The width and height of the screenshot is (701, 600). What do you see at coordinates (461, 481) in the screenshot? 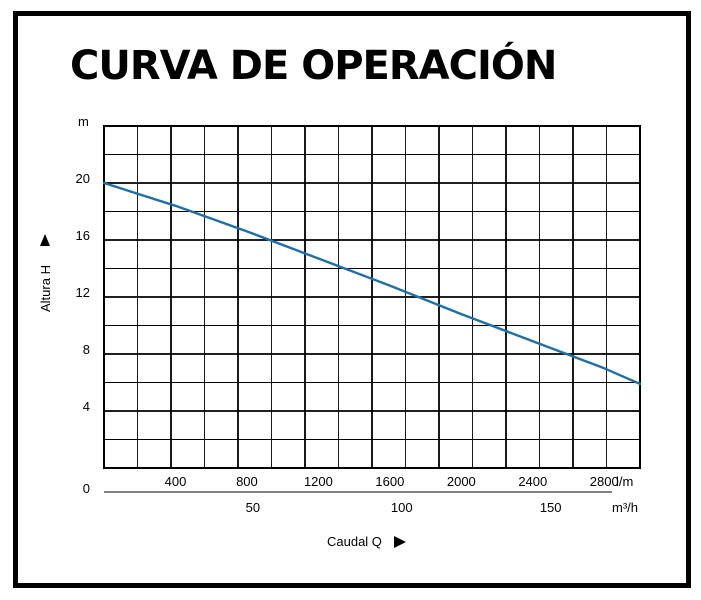
I see `x-tick-label-lm: 2000` at bounding box center [461, 481].